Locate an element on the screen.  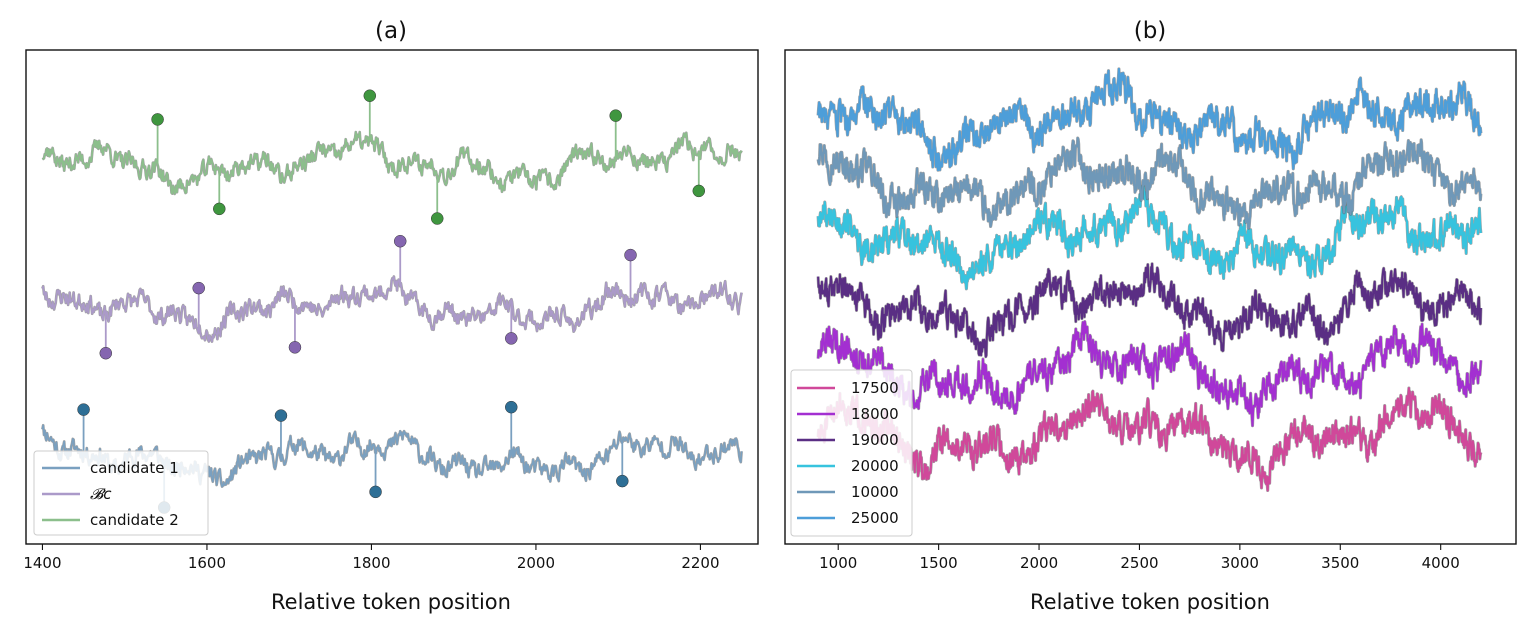
legend-label-bc: 𝓑c is located at coordinates (101, 494).